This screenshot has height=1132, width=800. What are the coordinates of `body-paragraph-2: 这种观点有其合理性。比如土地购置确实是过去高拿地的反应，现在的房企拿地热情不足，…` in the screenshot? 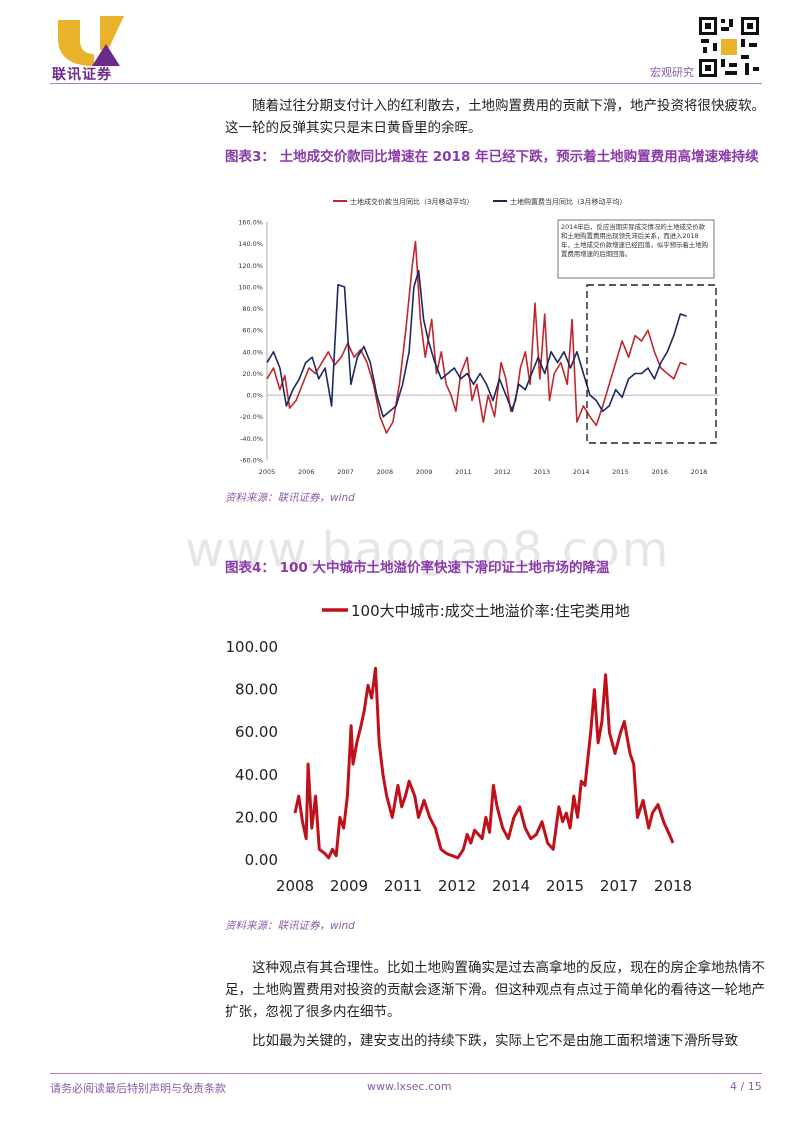 It's located at (495, 990).